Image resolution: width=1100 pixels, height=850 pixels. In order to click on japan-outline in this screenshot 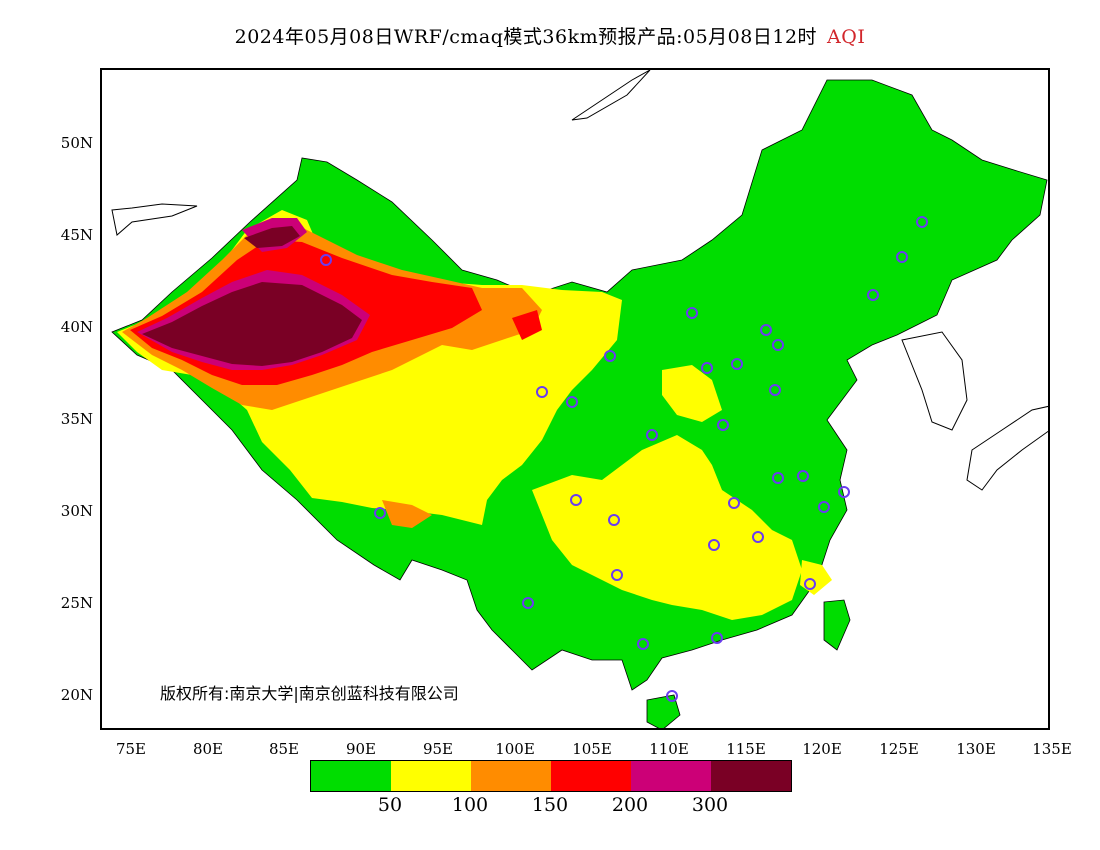, I will do `click(1007, 448)`.